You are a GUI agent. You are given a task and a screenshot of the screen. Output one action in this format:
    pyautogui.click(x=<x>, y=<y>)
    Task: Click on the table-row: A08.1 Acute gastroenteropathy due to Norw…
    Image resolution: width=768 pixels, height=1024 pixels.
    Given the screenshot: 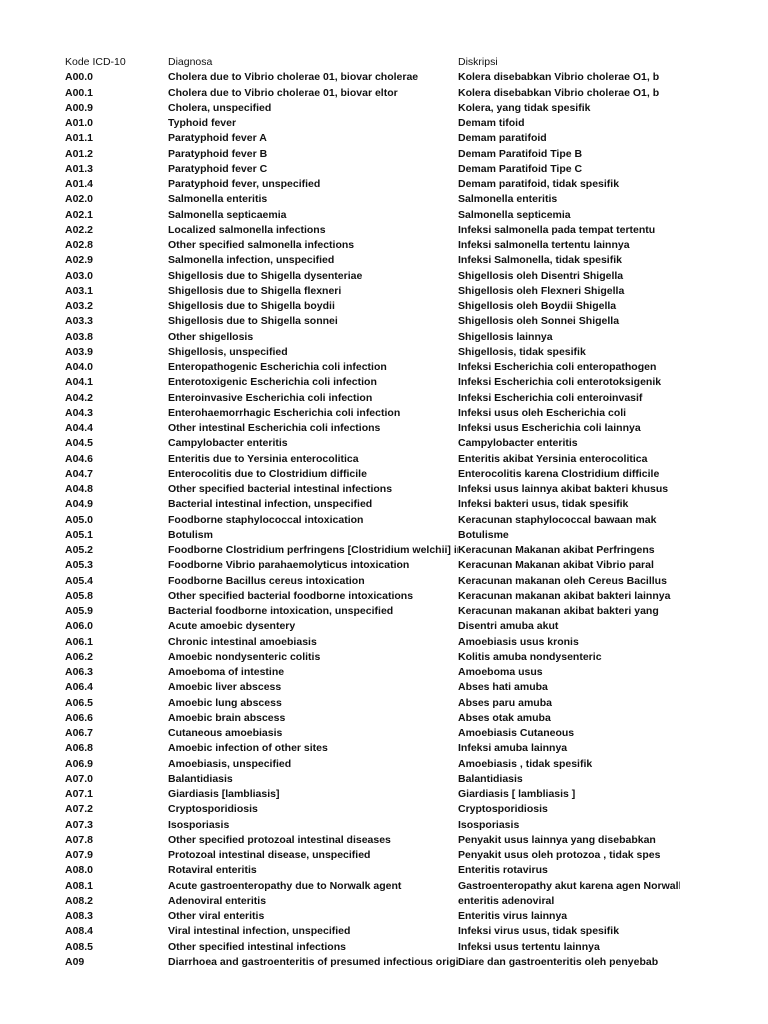 What is the action you would take?
    pyautogui.click(x=372, y=886)
    